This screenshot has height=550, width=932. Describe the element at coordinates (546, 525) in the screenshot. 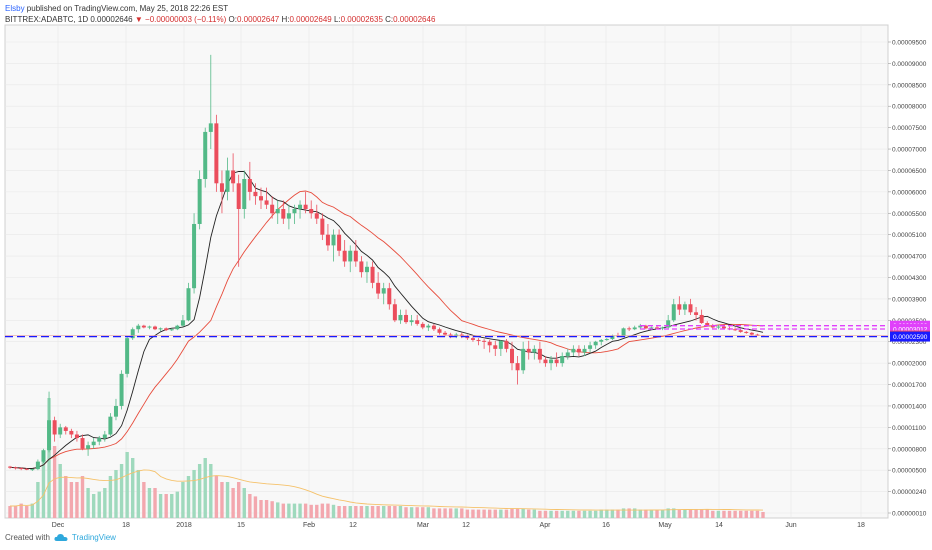

I see `x-tick-label: Apr` at that location.